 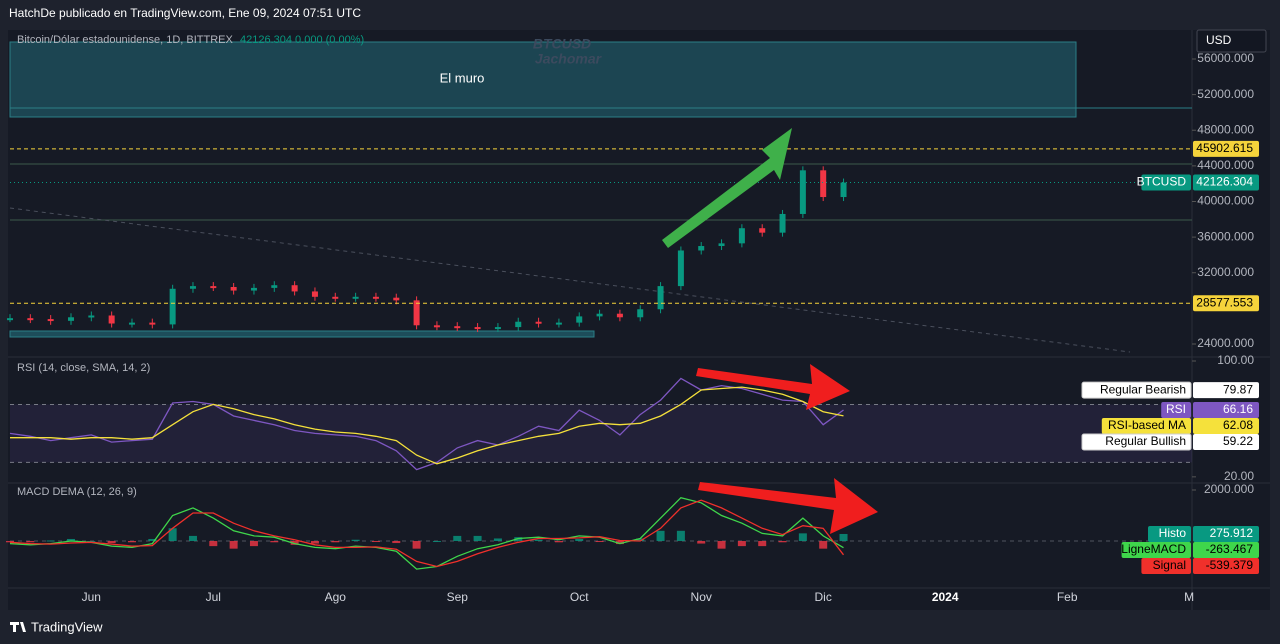 What do you see at coordinates (302, 334) in the screenshot?
I see `support-zone` at bounding box center [302, 334].